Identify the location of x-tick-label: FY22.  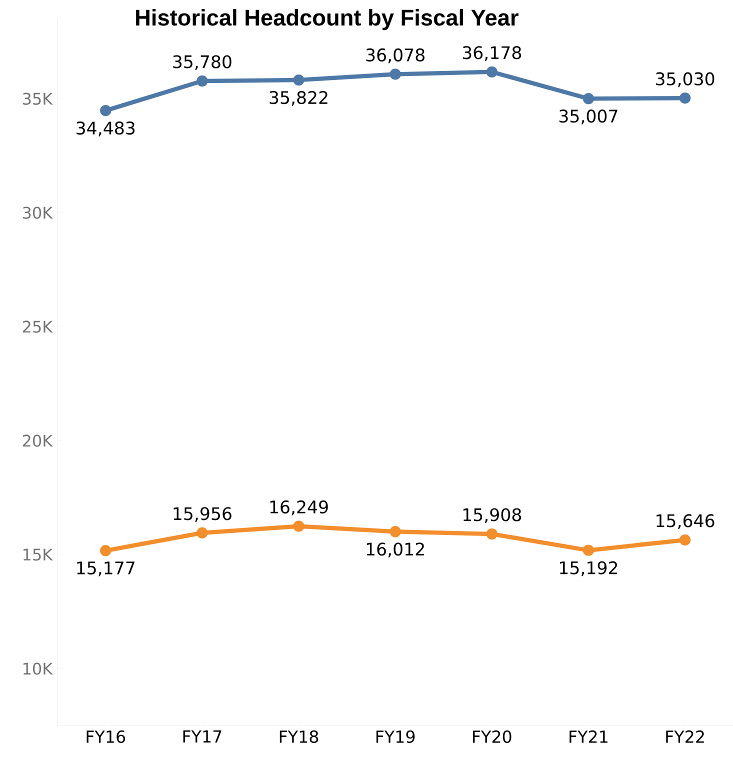
(685, 736).